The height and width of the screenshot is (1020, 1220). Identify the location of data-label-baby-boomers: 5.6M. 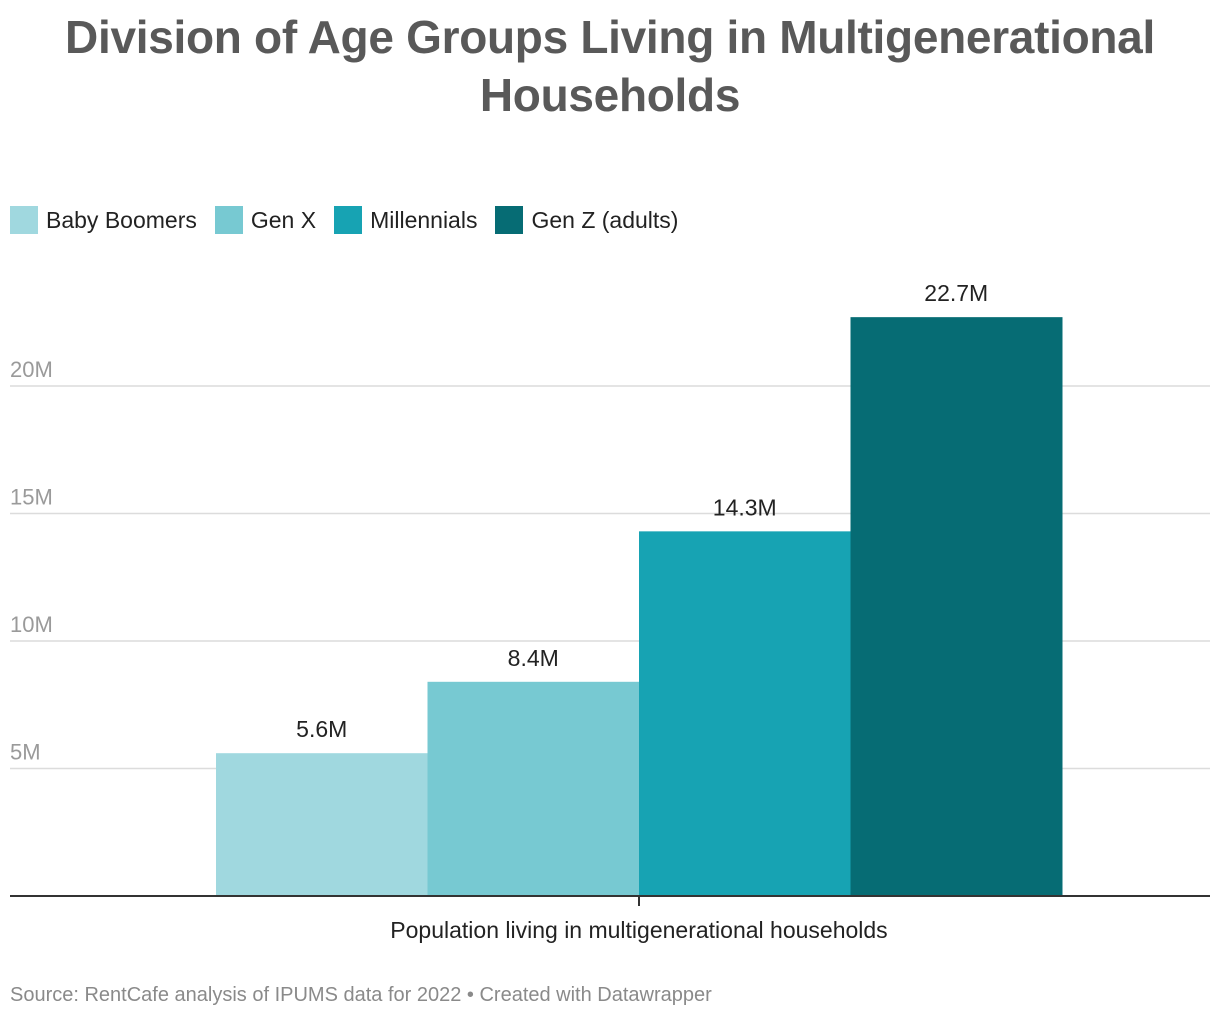
(321, 729).